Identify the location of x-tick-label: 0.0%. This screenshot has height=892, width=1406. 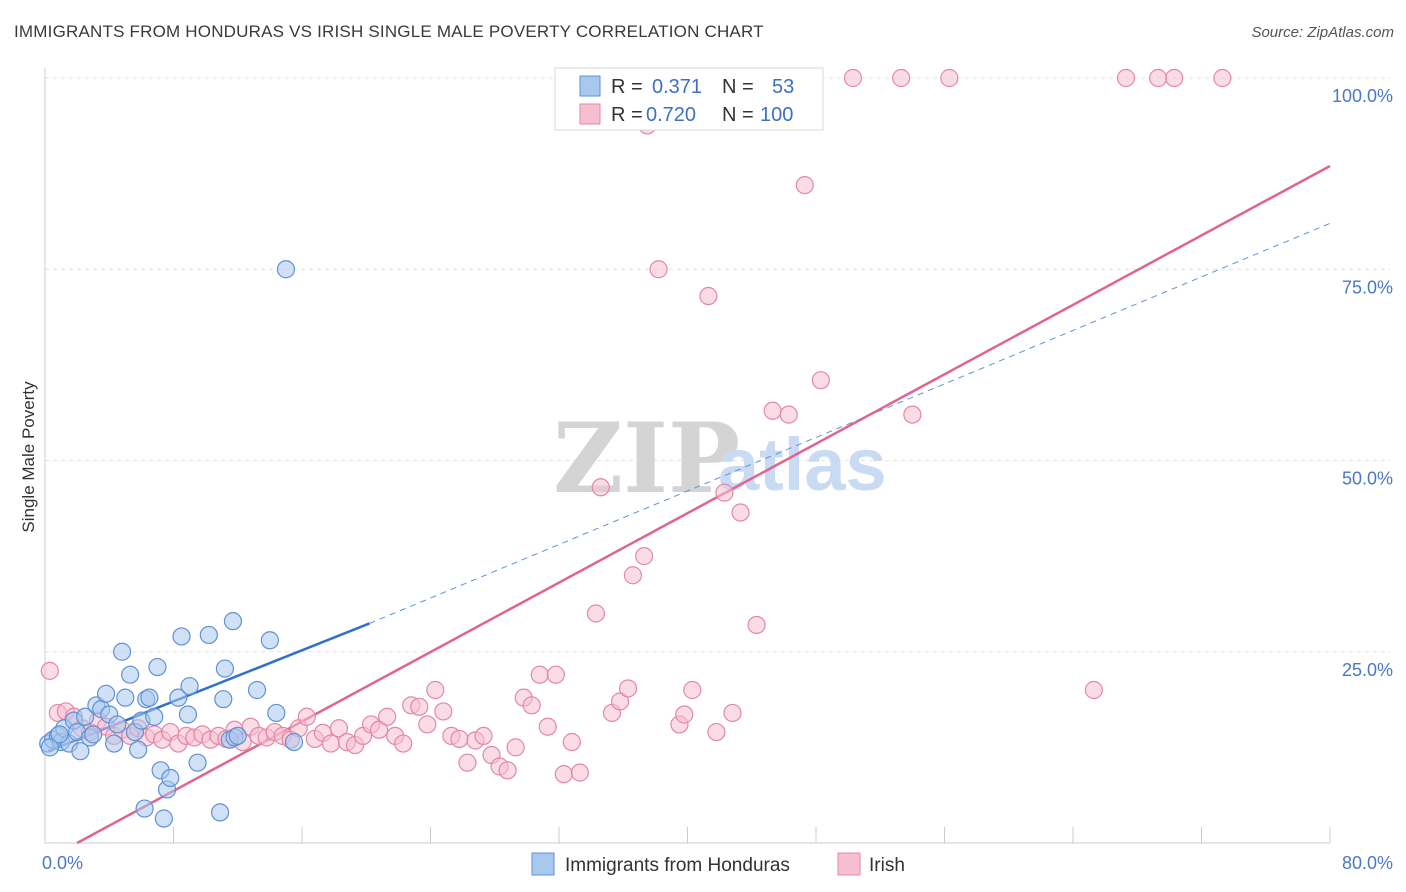
(62, 863).